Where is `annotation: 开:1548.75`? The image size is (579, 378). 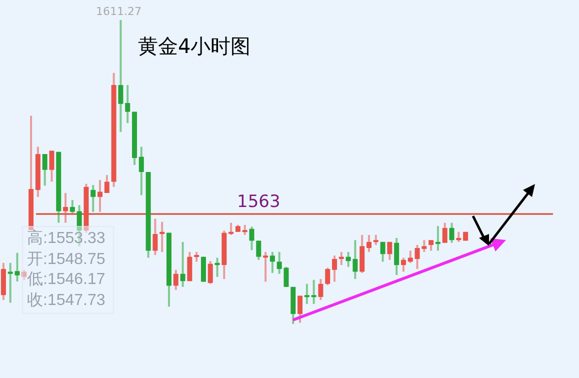
annotation: 开:1548.75 is located at coordinates (66, 260).